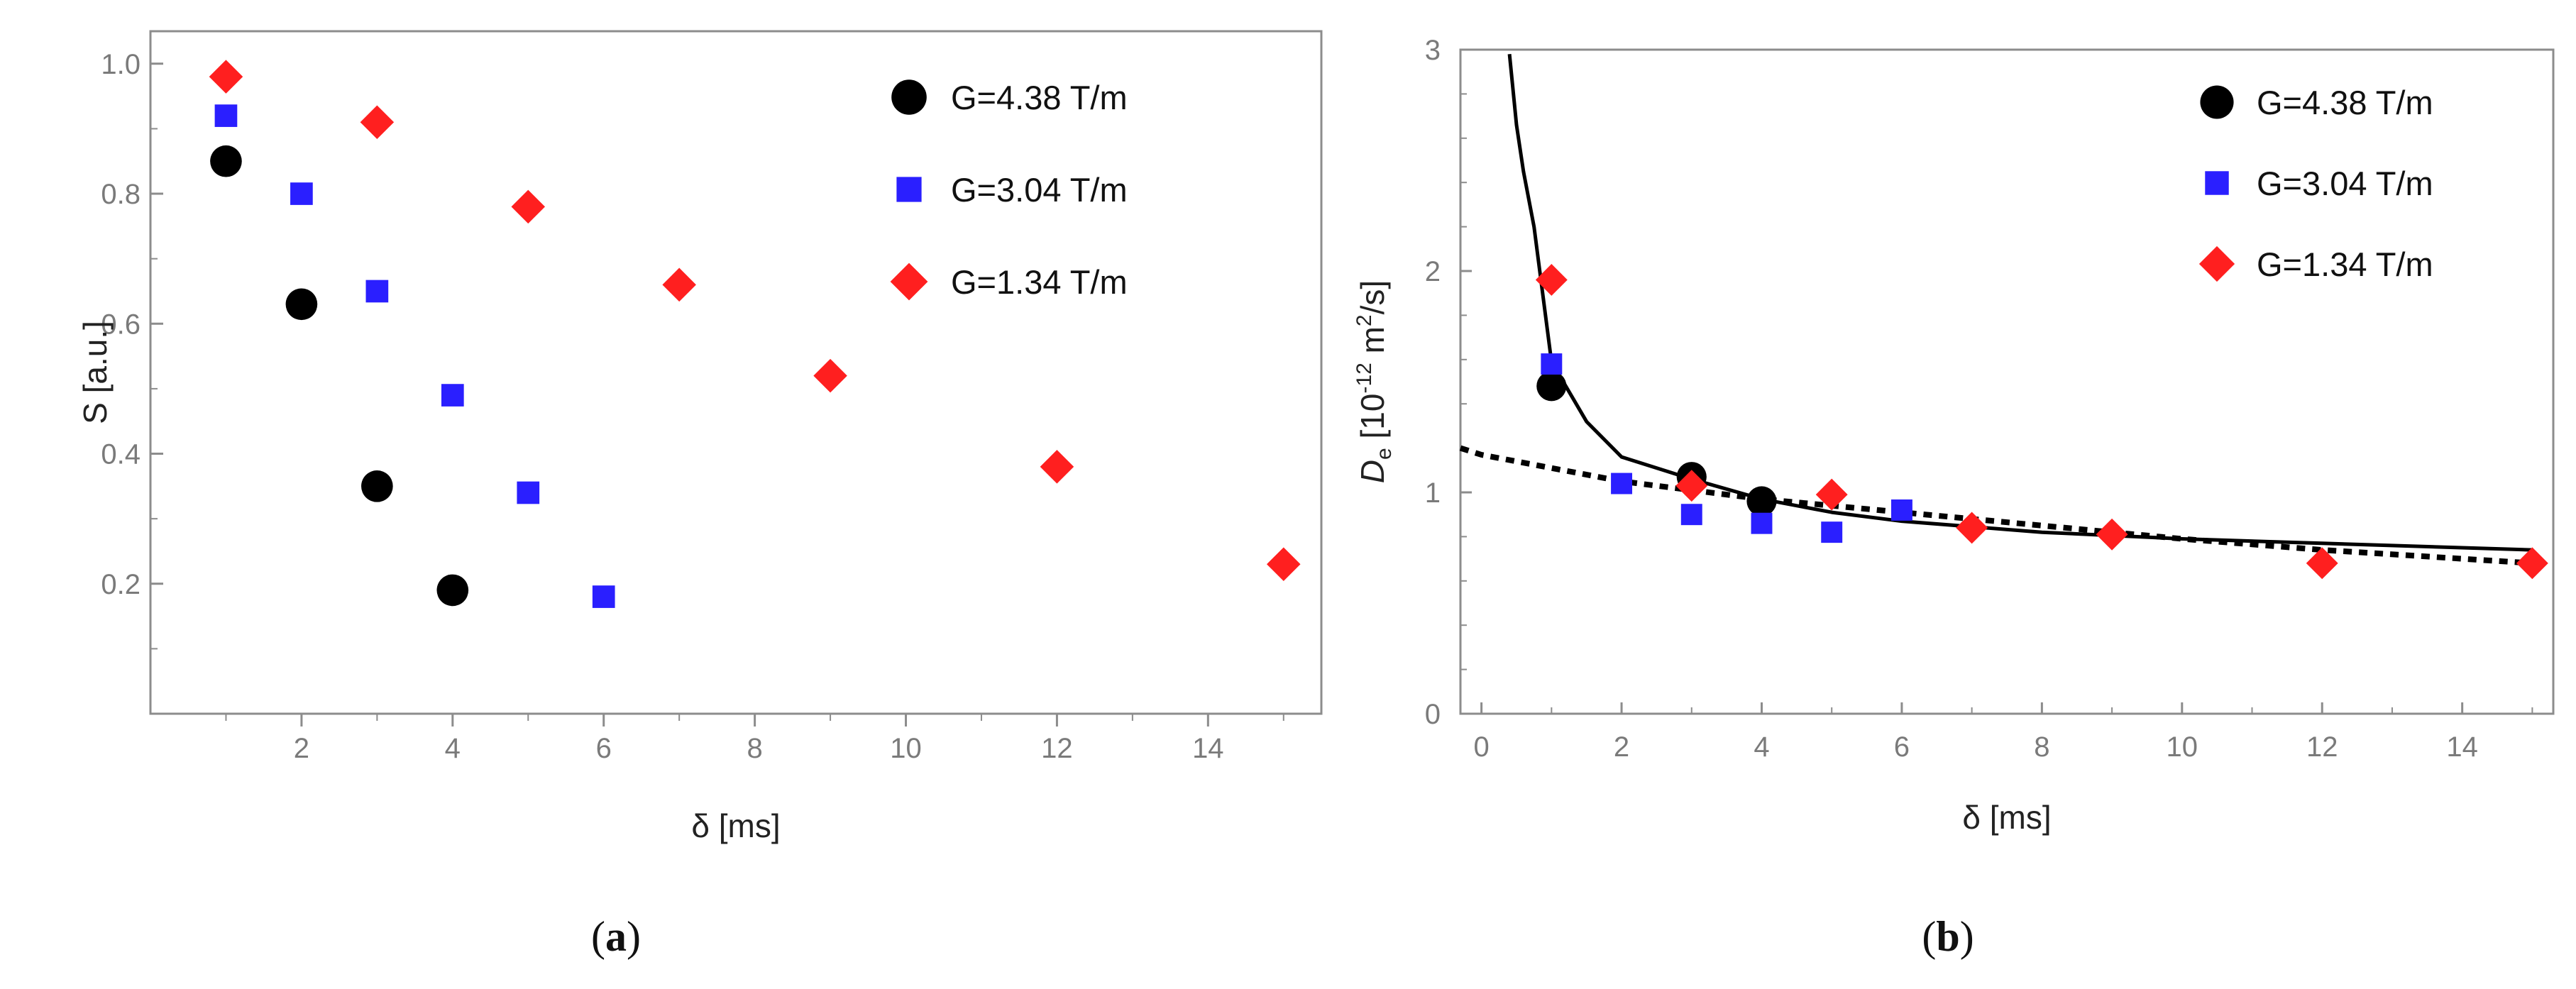 This screenshot has height=989, width=2576. I want to click on chart-a-panel-label: (a), so click(616, 936).